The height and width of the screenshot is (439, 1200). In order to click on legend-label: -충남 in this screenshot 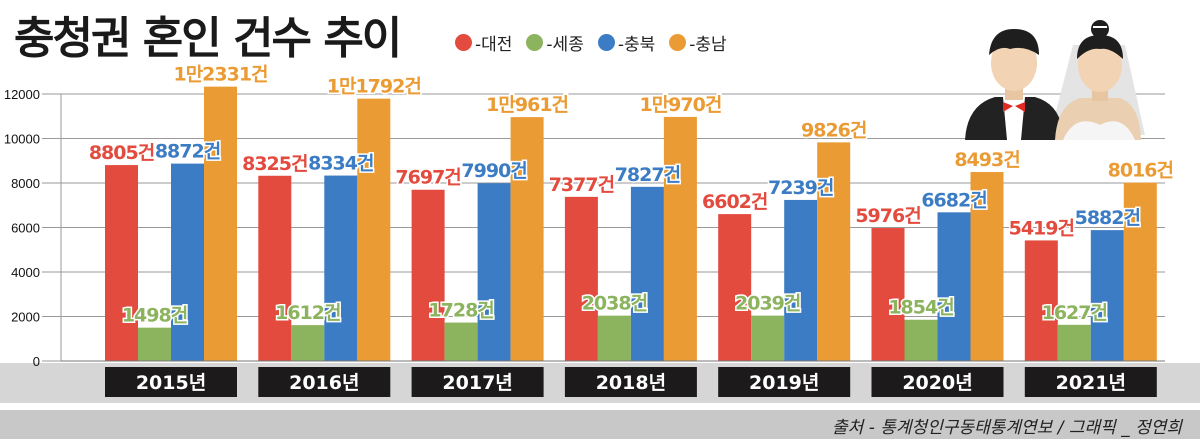, I will do `click(708, 45)`.